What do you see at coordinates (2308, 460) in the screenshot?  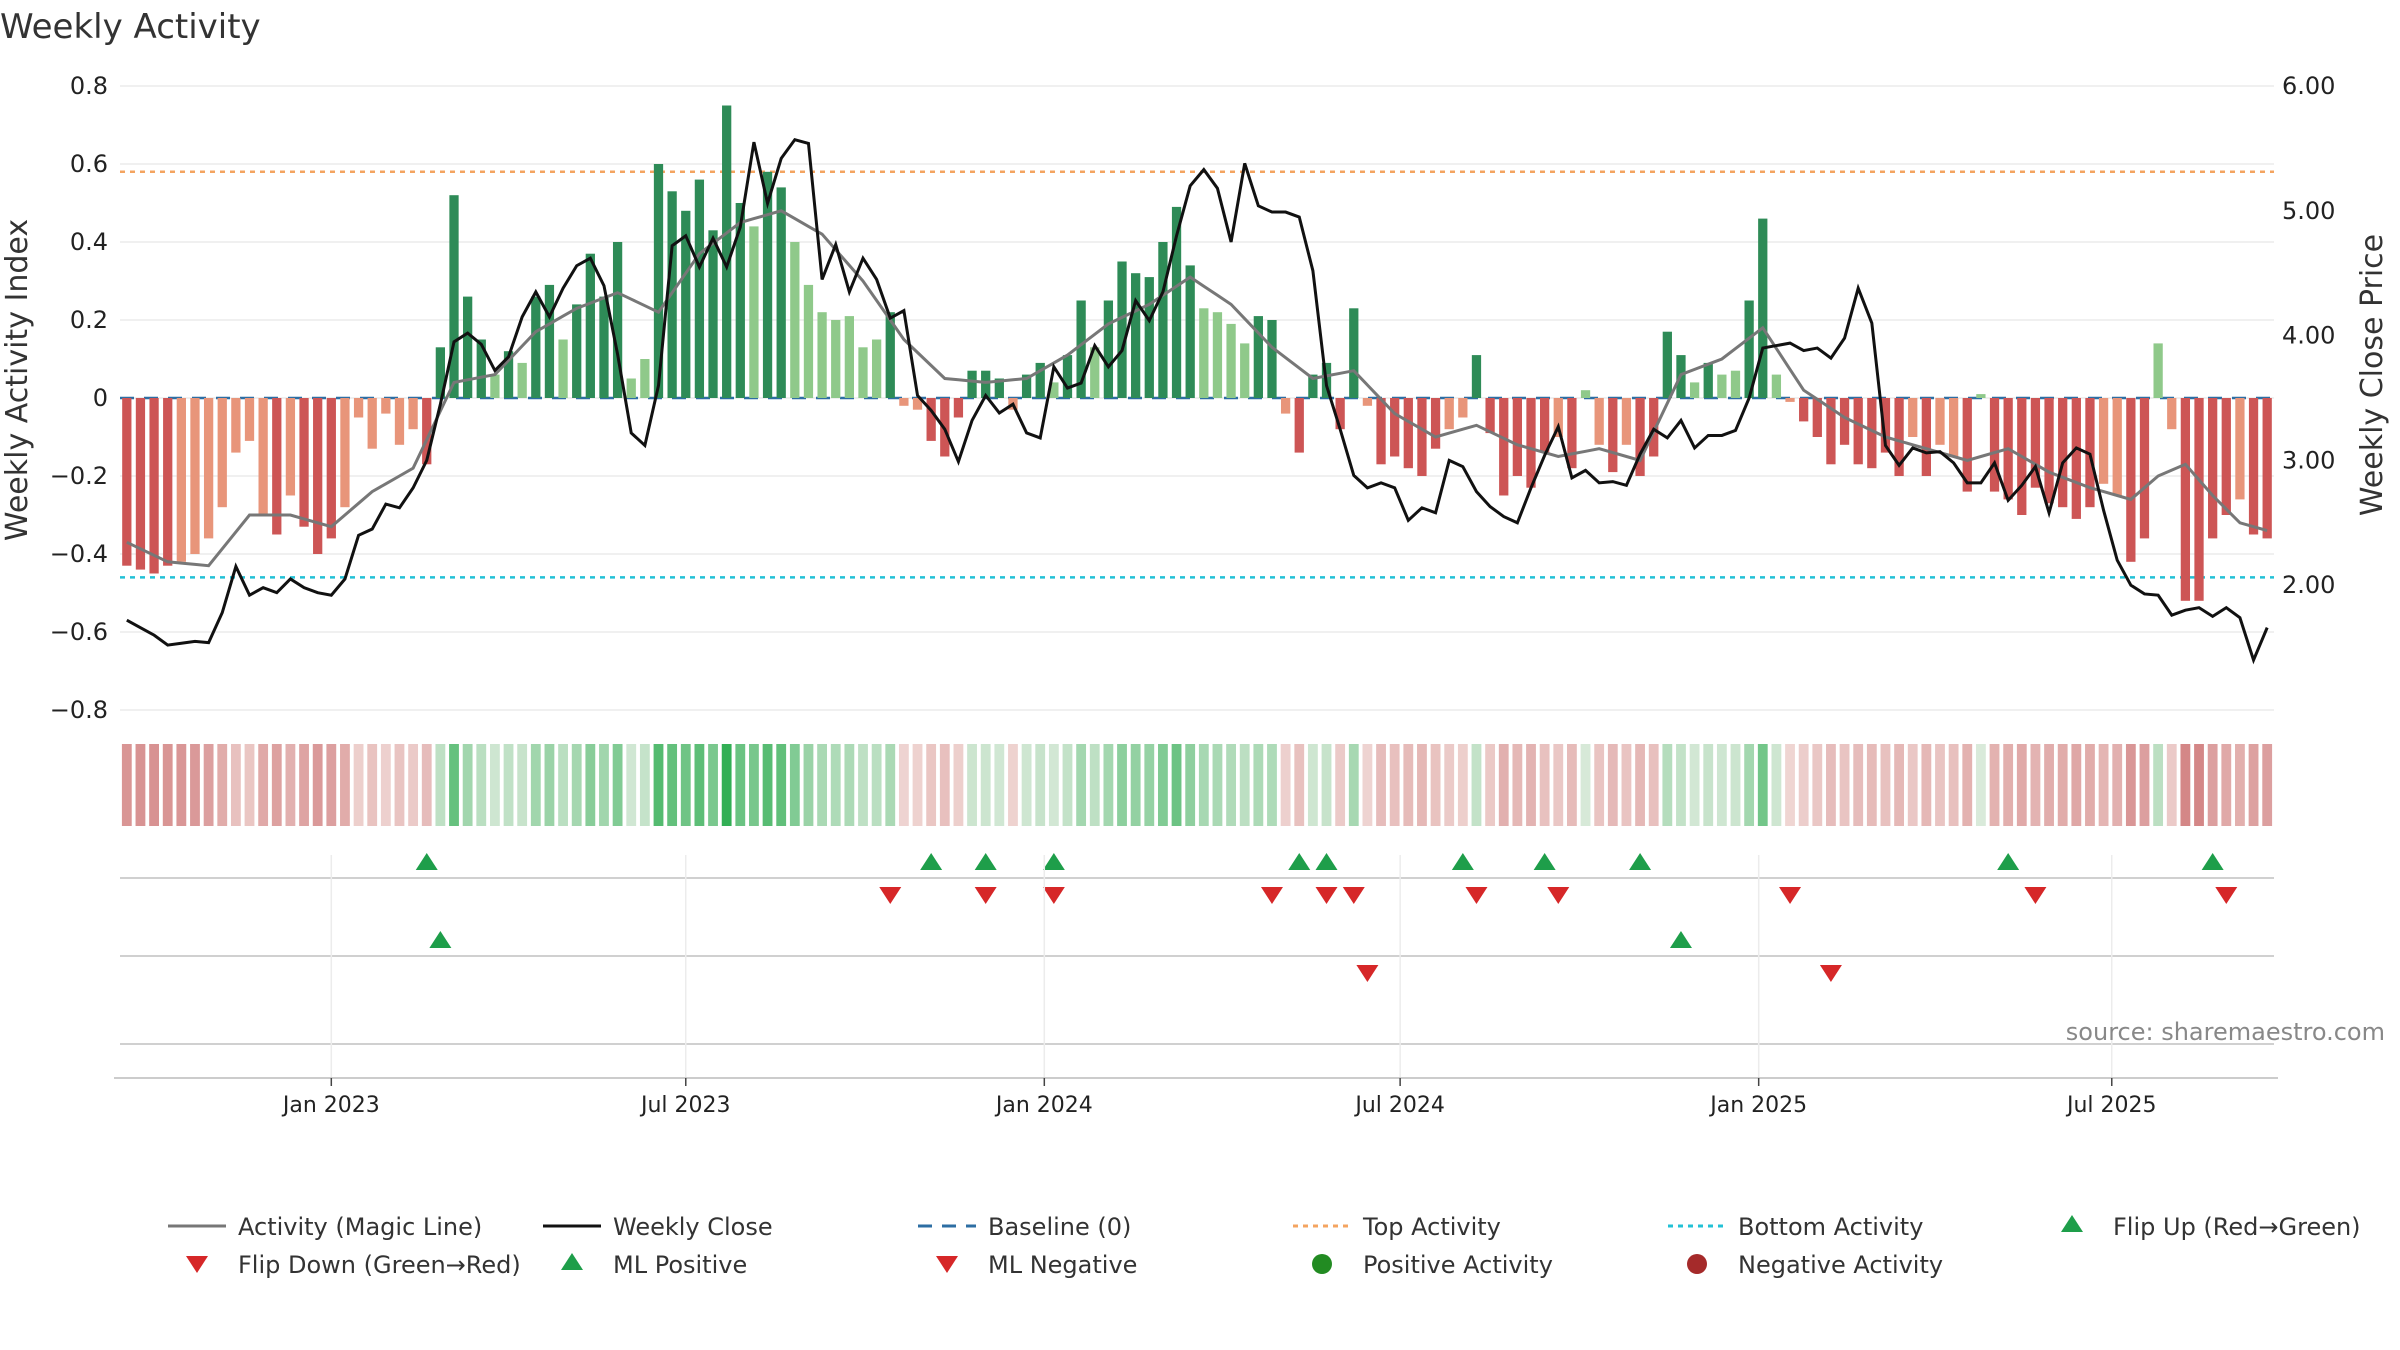 I see `y2-tick-label: 3.00` at bounding box center [2308, 460].